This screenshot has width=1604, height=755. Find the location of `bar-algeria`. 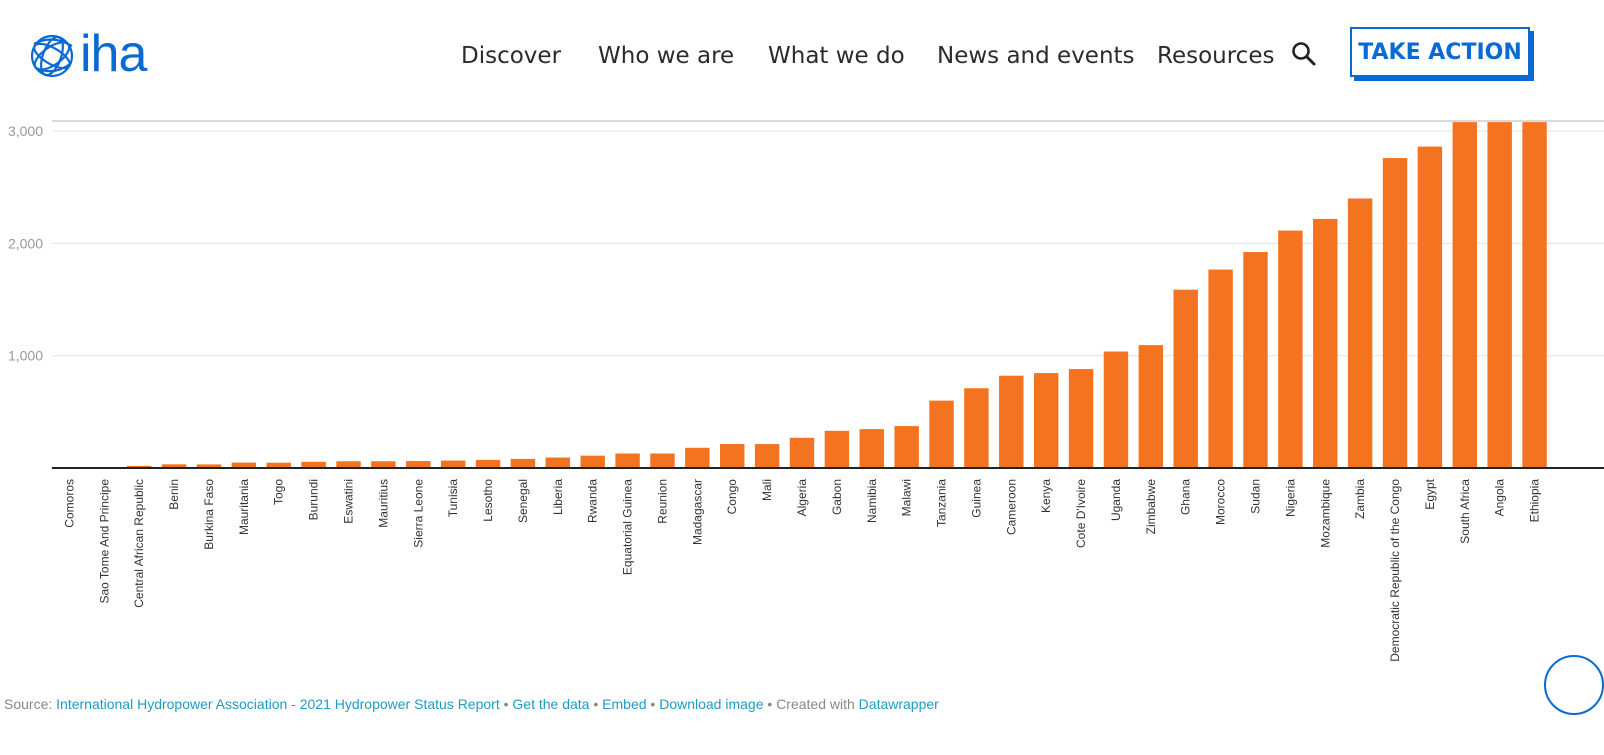

bar-algeria is located at coordinates (802, 452).